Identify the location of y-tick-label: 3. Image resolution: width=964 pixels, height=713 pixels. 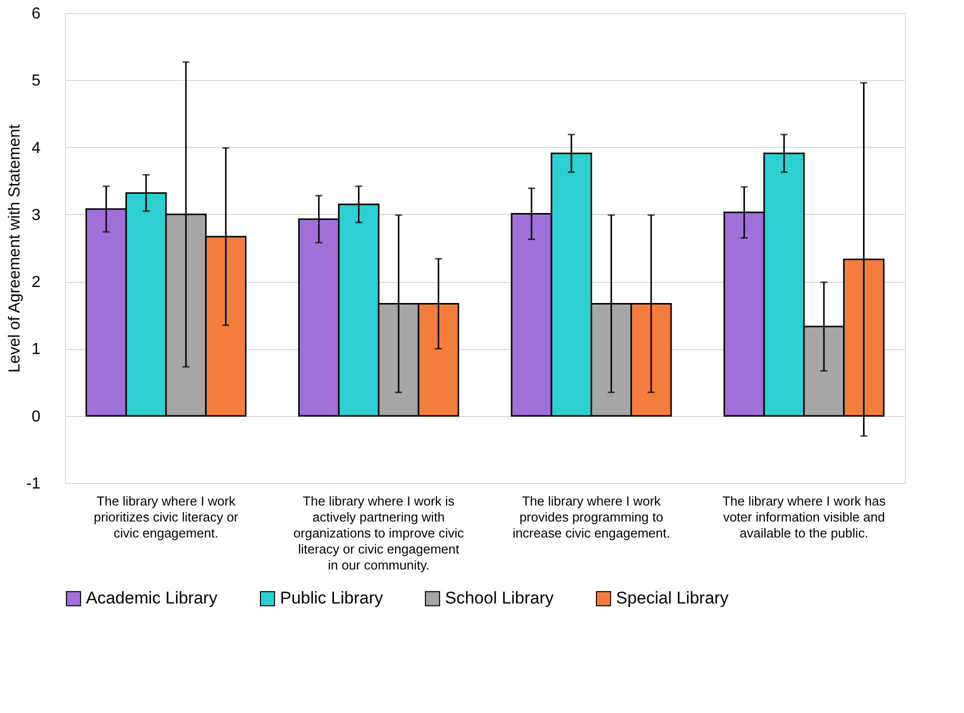
(36, 215).